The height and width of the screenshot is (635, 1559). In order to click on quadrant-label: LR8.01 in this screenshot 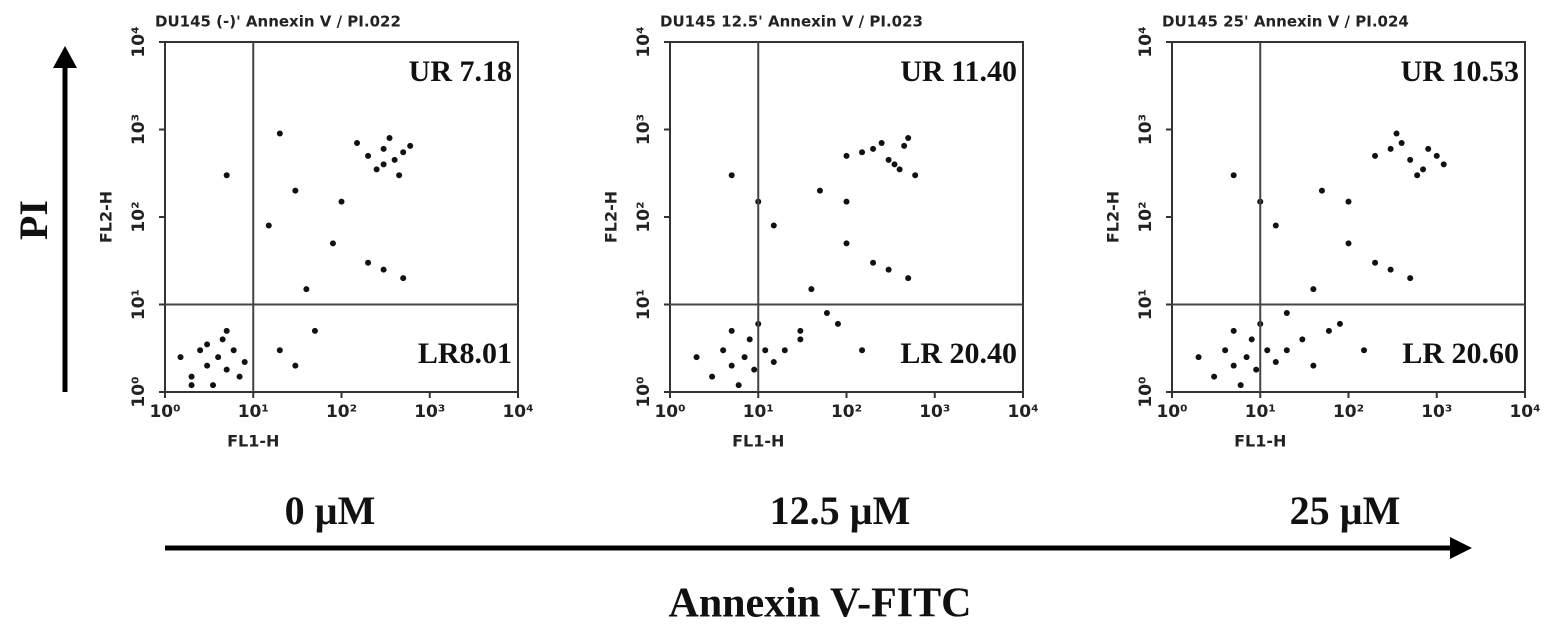, I will do `click(465, 353)`.